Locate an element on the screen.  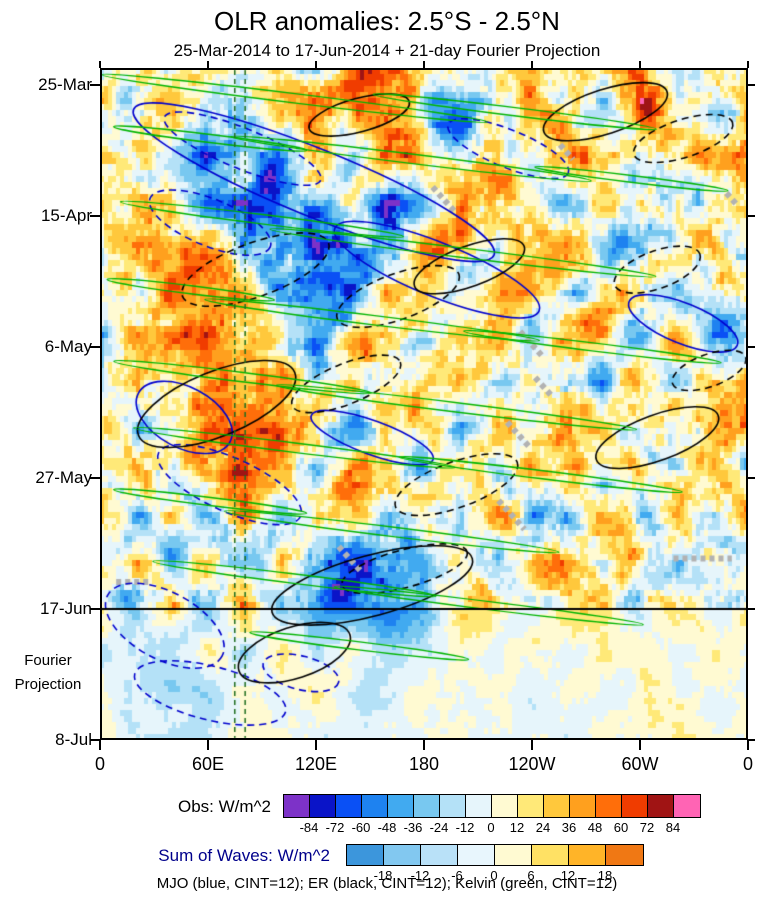
obs-colorbar-label: Obs: W/m^2 is located at coordinates (224, 806).